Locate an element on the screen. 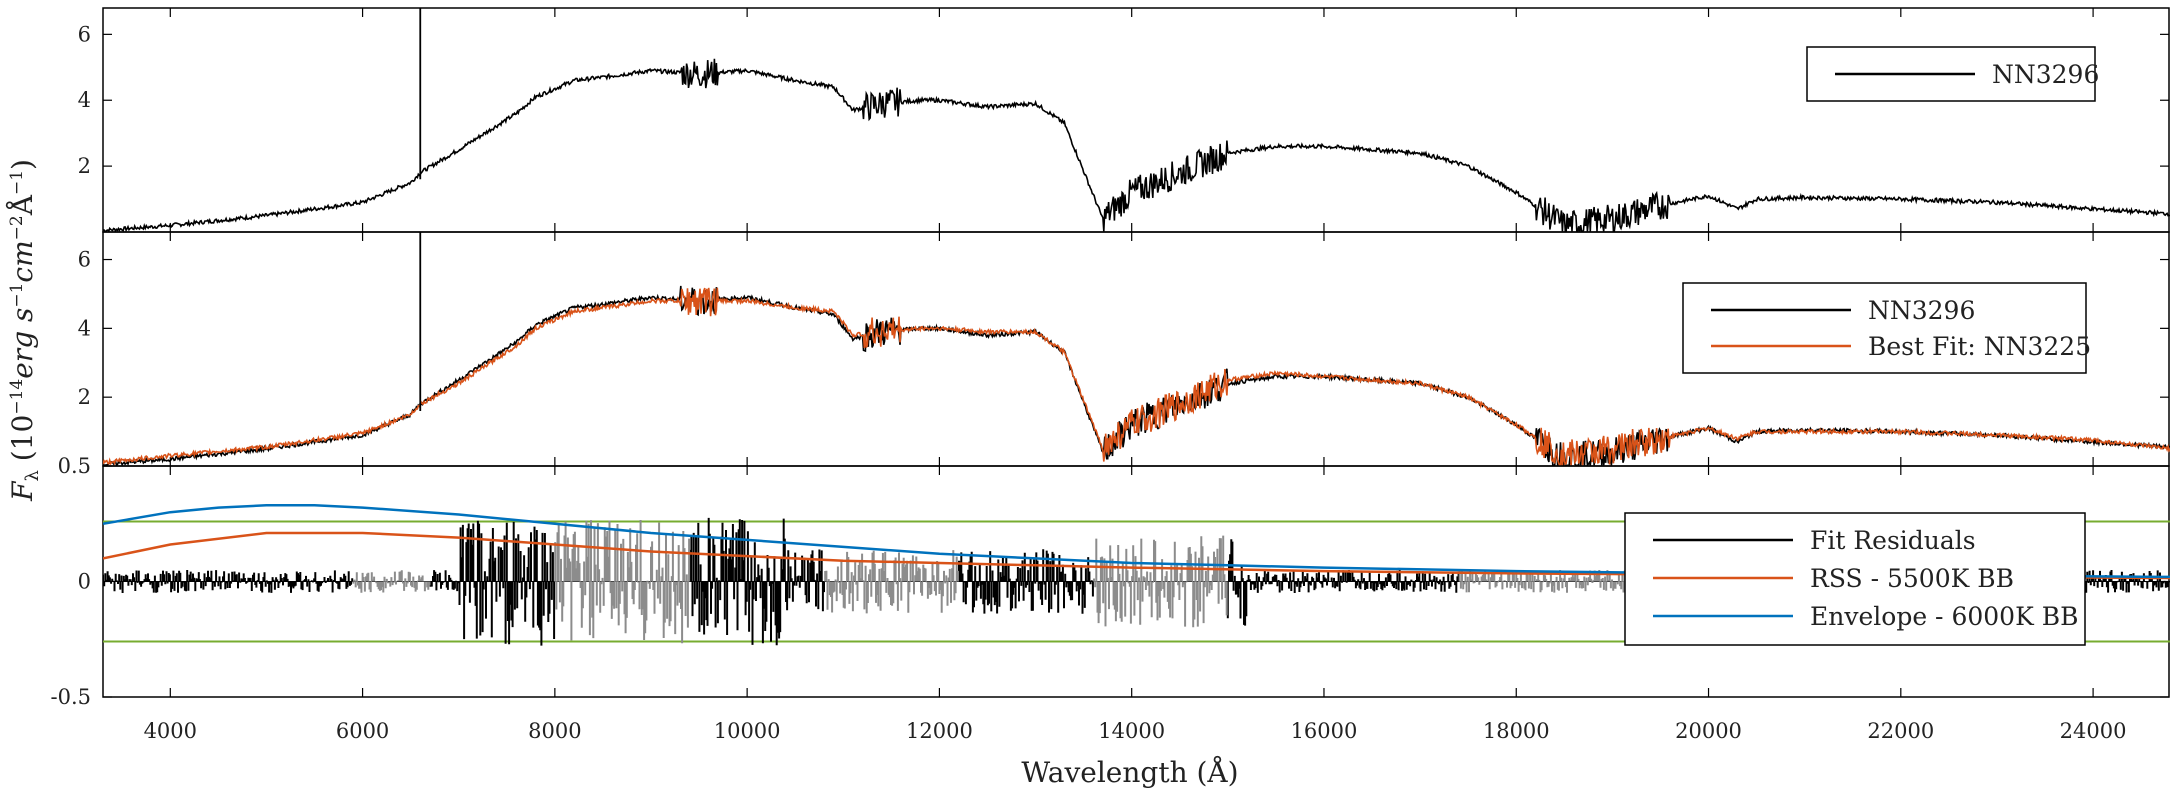 The height and width of the screenshot is (789, 2170). x-tick-label: 12000 is located at coordinates (939, 731).